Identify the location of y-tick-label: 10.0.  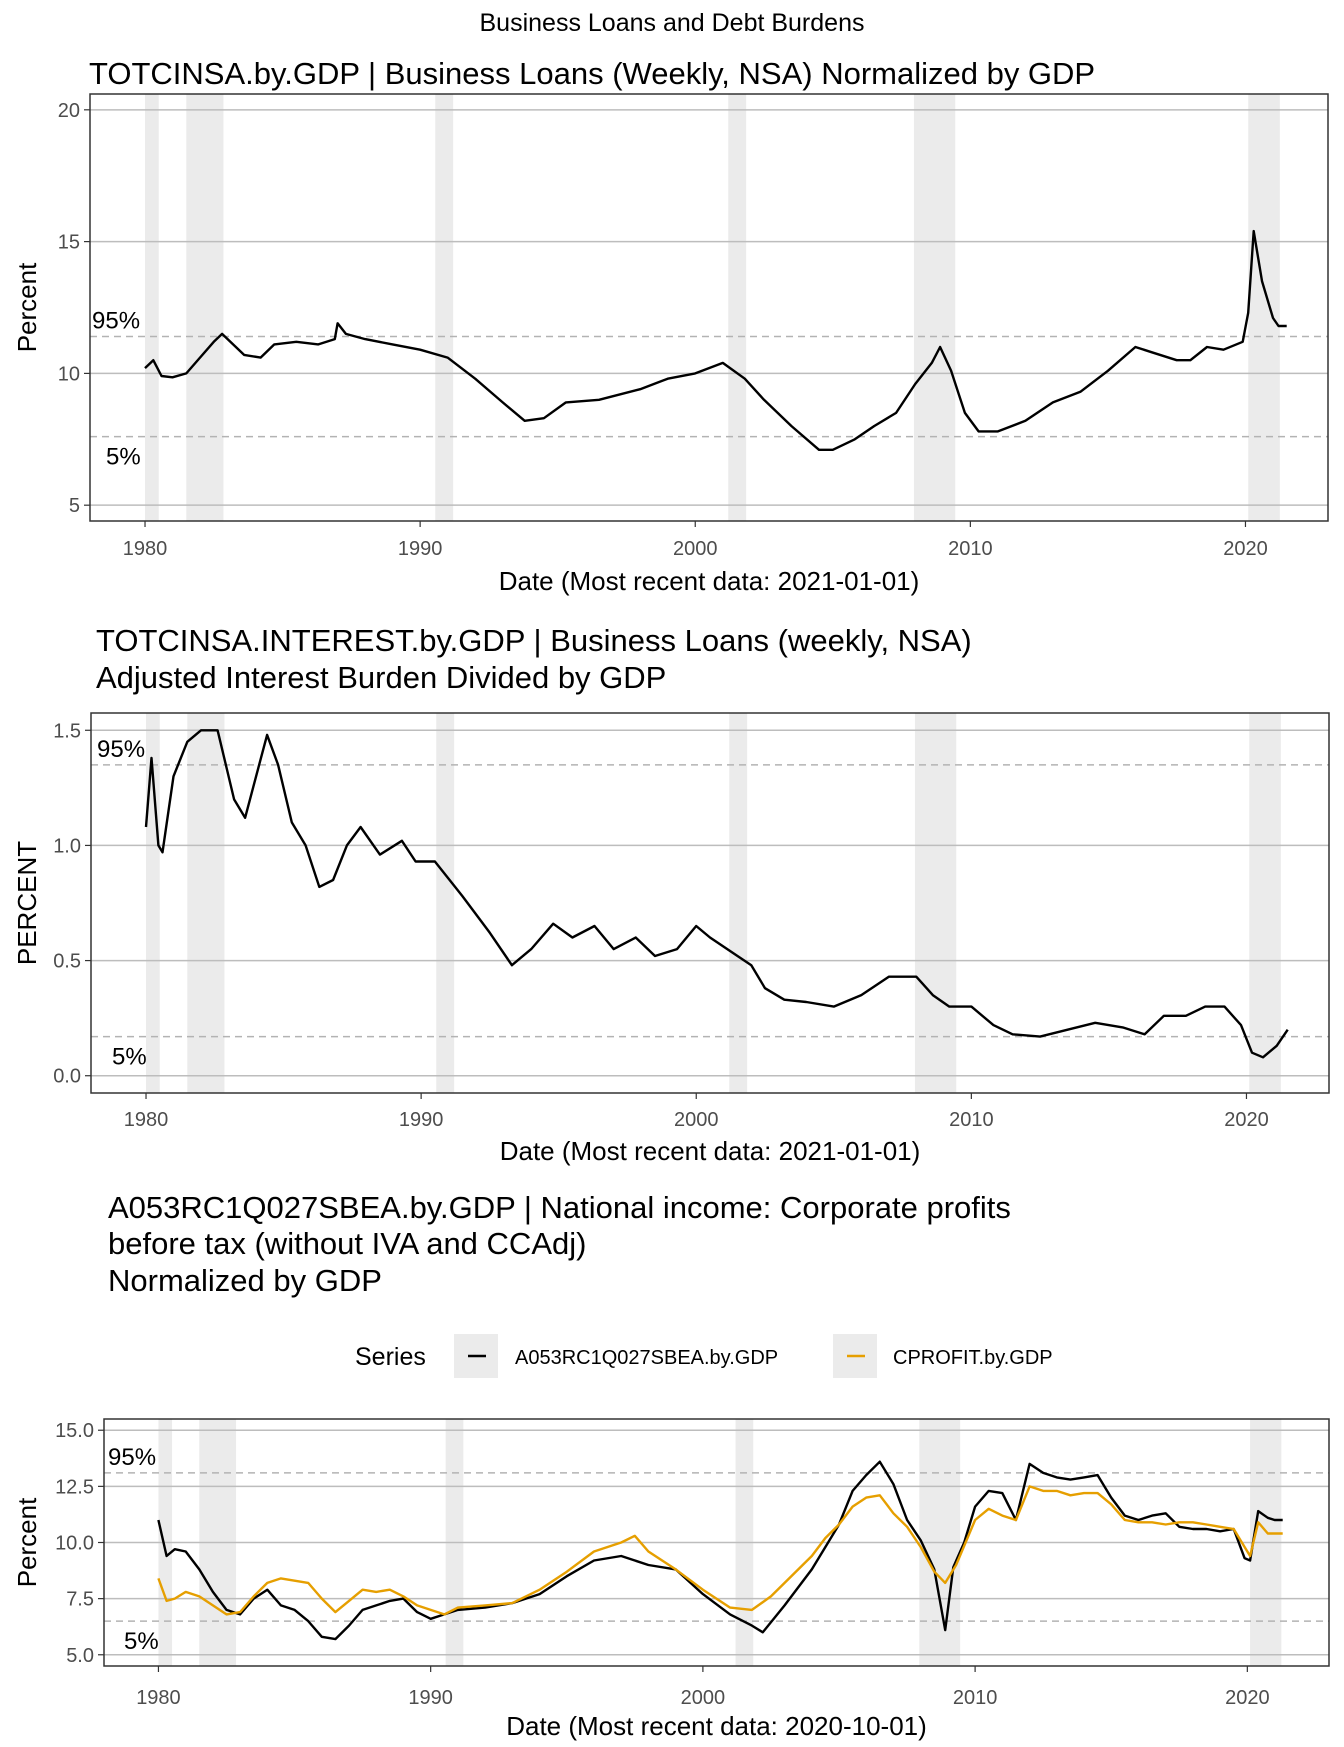
(74, 1544).